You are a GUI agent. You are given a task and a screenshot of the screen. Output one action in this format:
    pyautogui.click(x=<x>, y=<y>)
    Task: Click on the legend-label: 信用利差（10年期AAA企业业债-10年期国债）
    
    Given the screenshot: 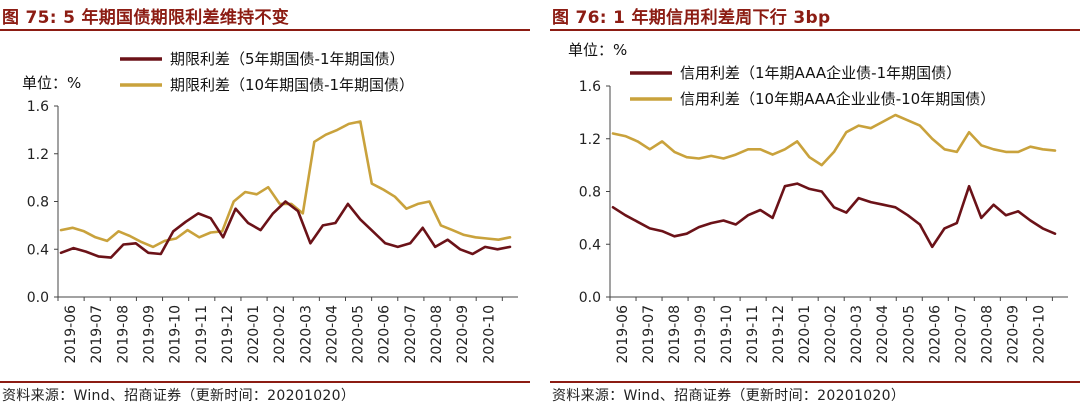 What is the action you would take?
    pyautogui.click(x=837, y=99)
    